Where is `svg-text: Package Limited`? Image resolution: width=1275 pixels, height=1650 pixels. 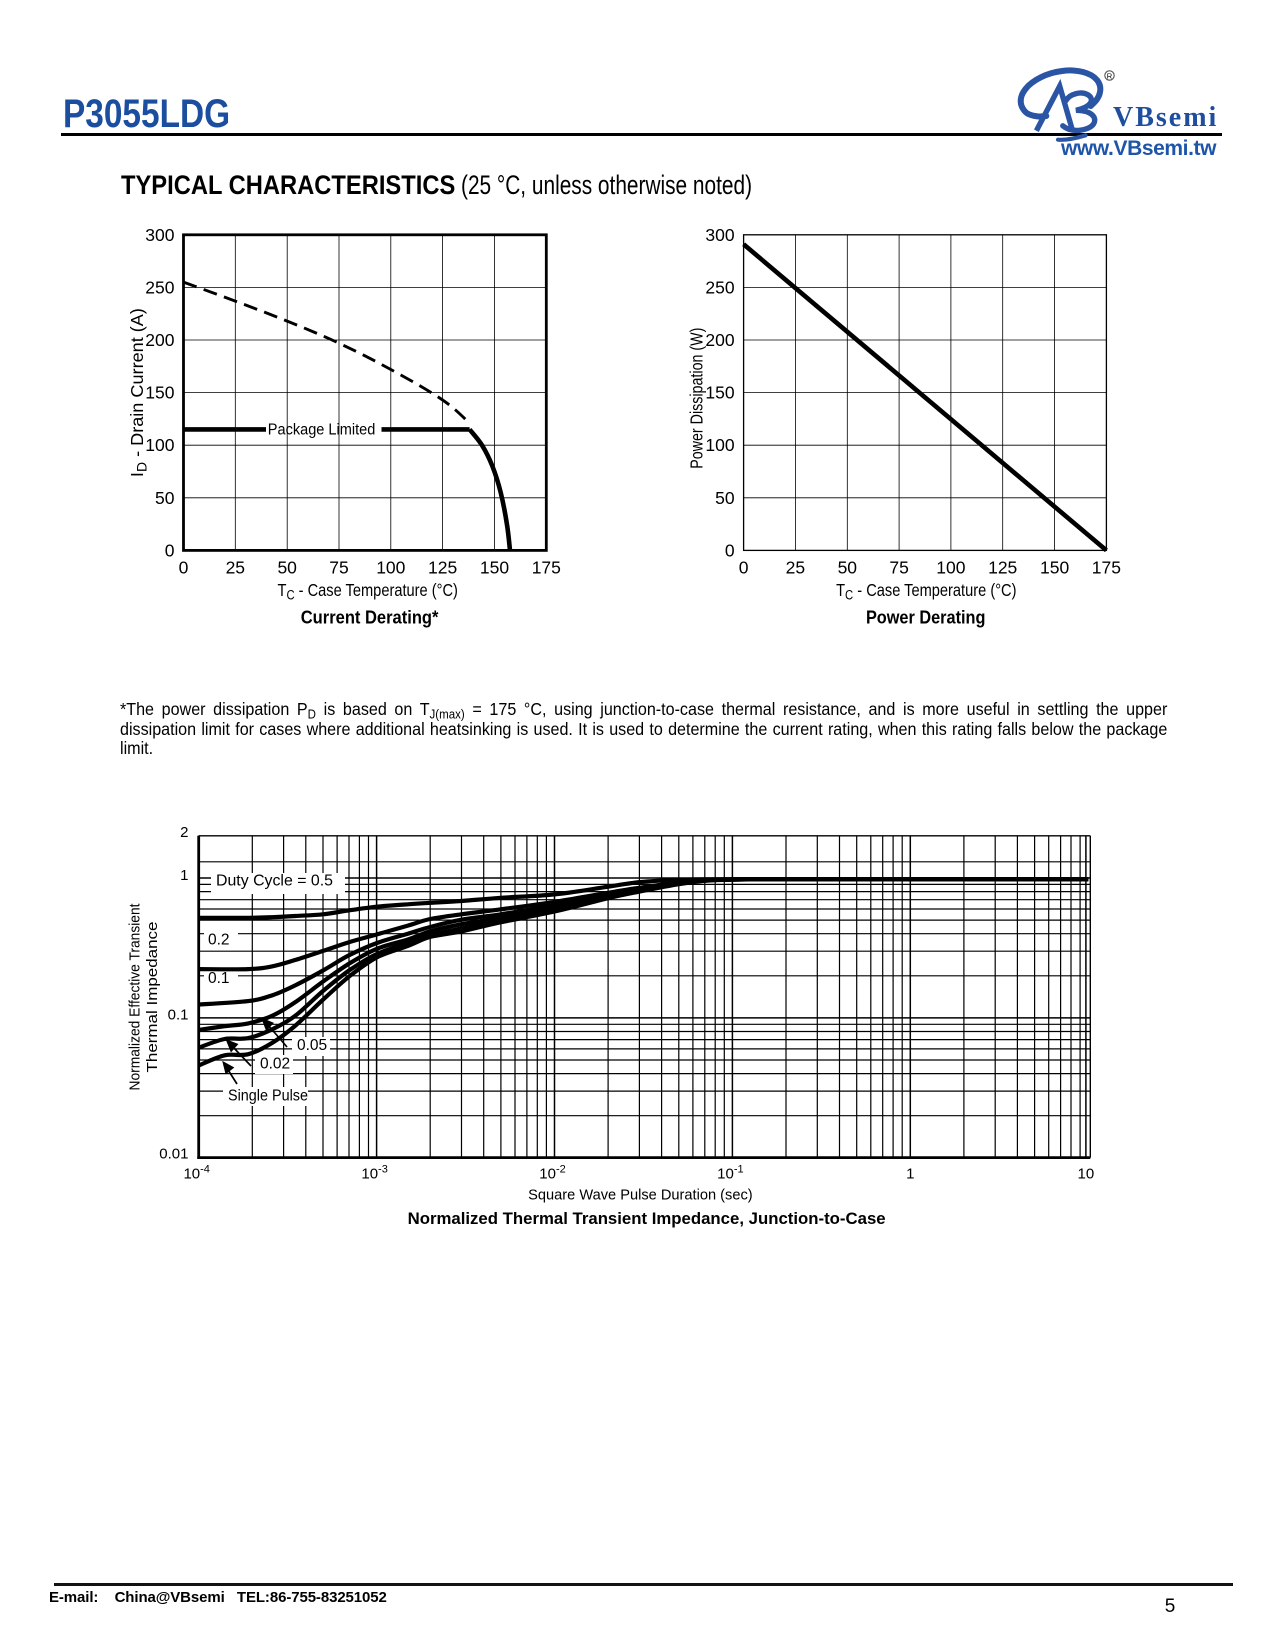 svg-text: Package Limited is located at coordinates (322, 430).